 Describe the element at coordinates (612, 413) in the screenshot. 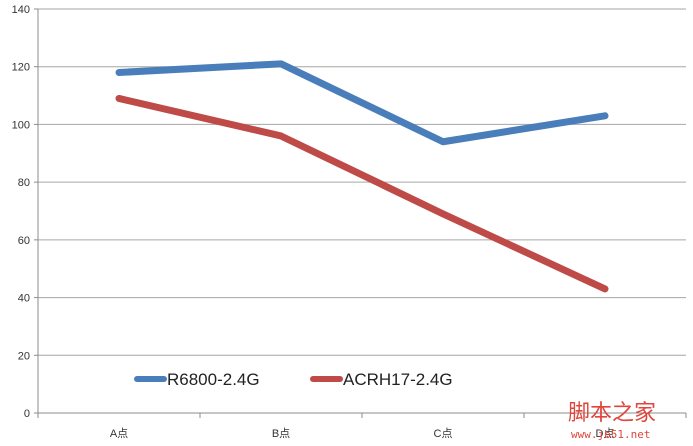

I see `watermark-text: 脚本之家` at that location.